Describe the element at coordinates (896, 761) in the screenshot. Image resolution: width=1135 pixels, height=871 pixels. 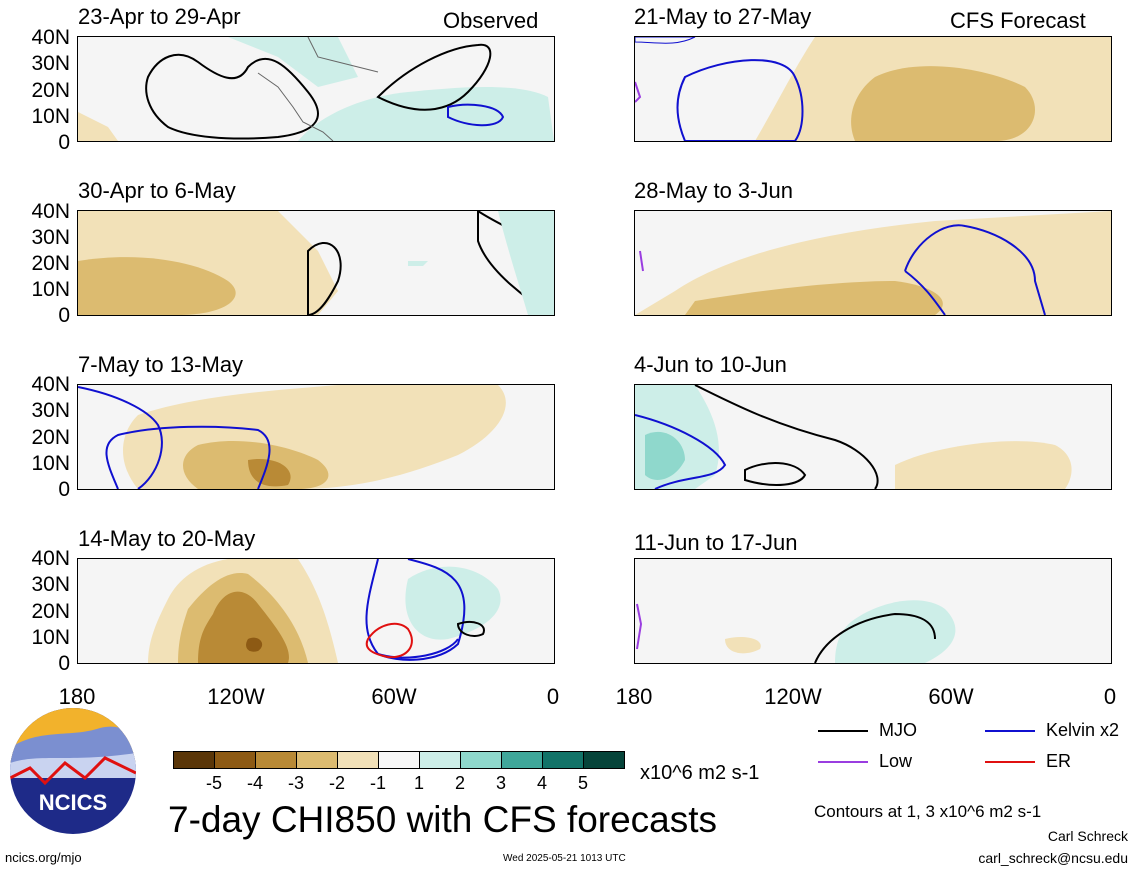
I see `legend-low-label: Low` at that location.